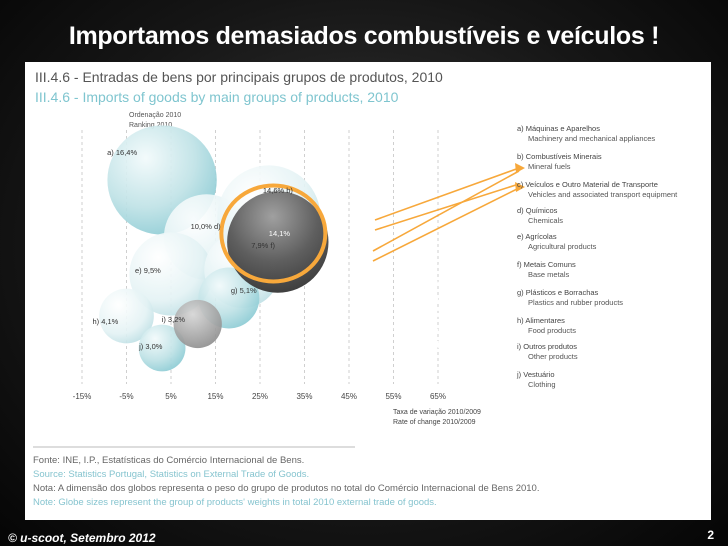  Describe the element at coordinates (434, 422) in the screenshot. I see `x-axis-label-en: Rate of change 2010/2009` at that location.